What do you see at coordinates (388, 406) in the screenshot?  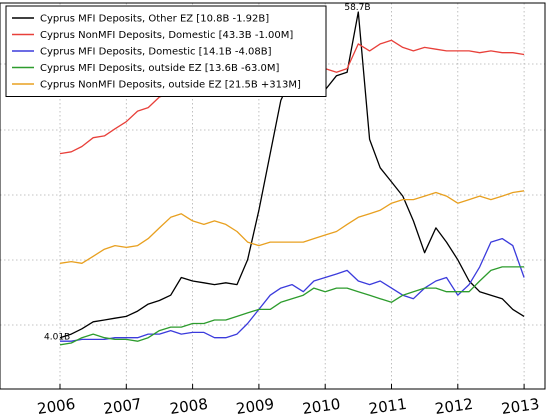 I see `x-tick-label: 2011` at bounding box center [388, 406].